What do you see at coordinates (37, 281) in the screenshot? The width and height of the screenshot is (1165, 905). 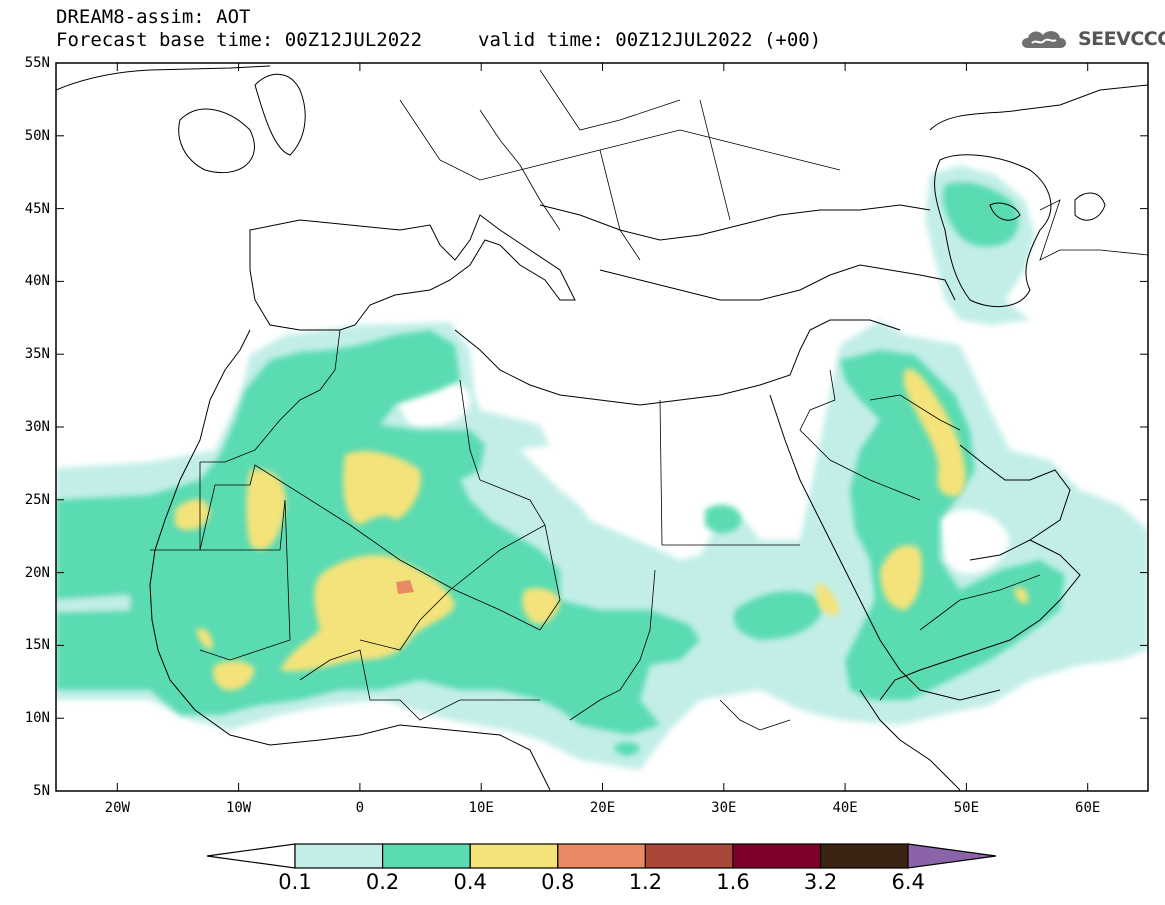 I see `lat-label: 40N` at bounding box center [37, 281].